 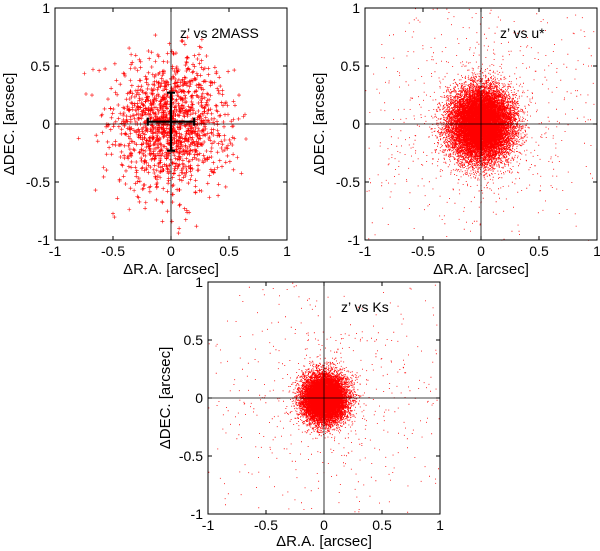 What do you see at coordinates (522, 33) in the screenshot?
I see `panel-title: z’ vs u*` at bounding box center [522, 33].